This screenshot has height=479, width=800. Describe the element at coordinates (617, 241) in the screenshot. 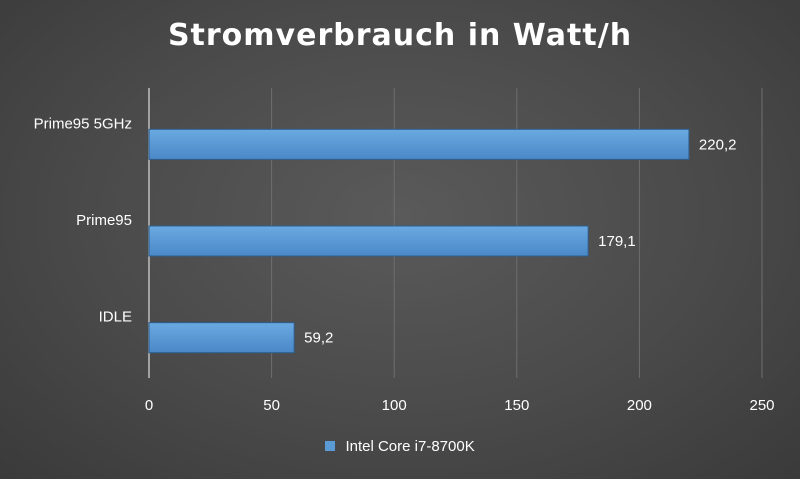

I see `data-label-1: 179,1` at that location.